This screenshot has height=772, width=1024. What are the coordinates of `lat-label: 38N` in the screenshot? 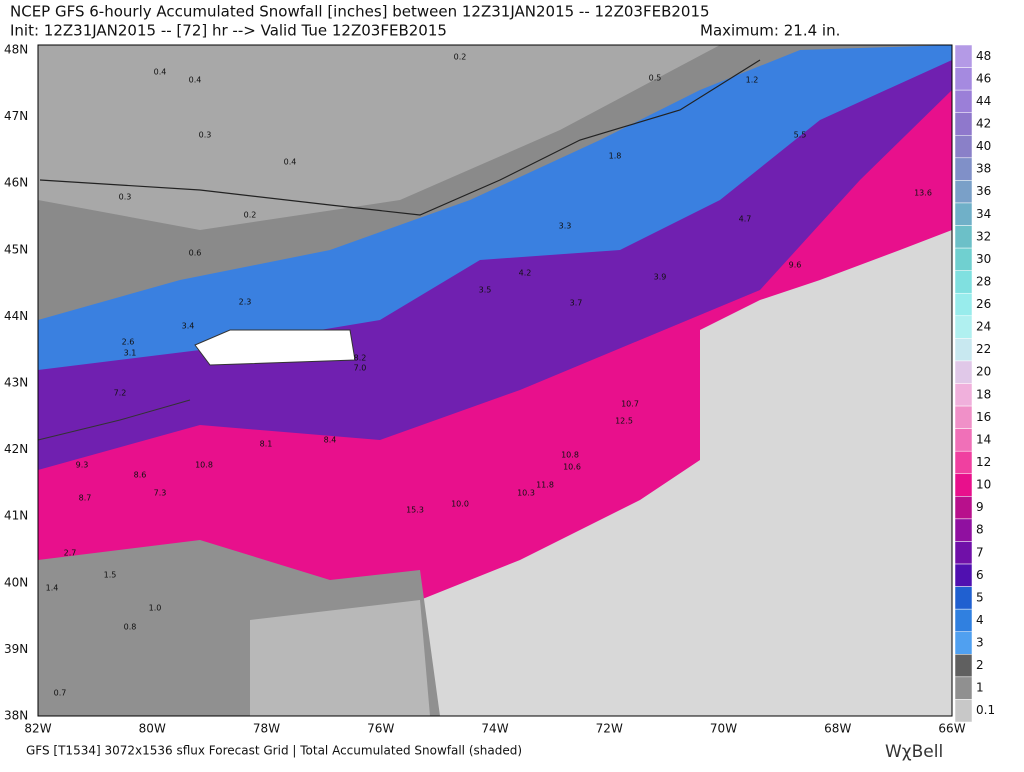 It's located at (16, 716).